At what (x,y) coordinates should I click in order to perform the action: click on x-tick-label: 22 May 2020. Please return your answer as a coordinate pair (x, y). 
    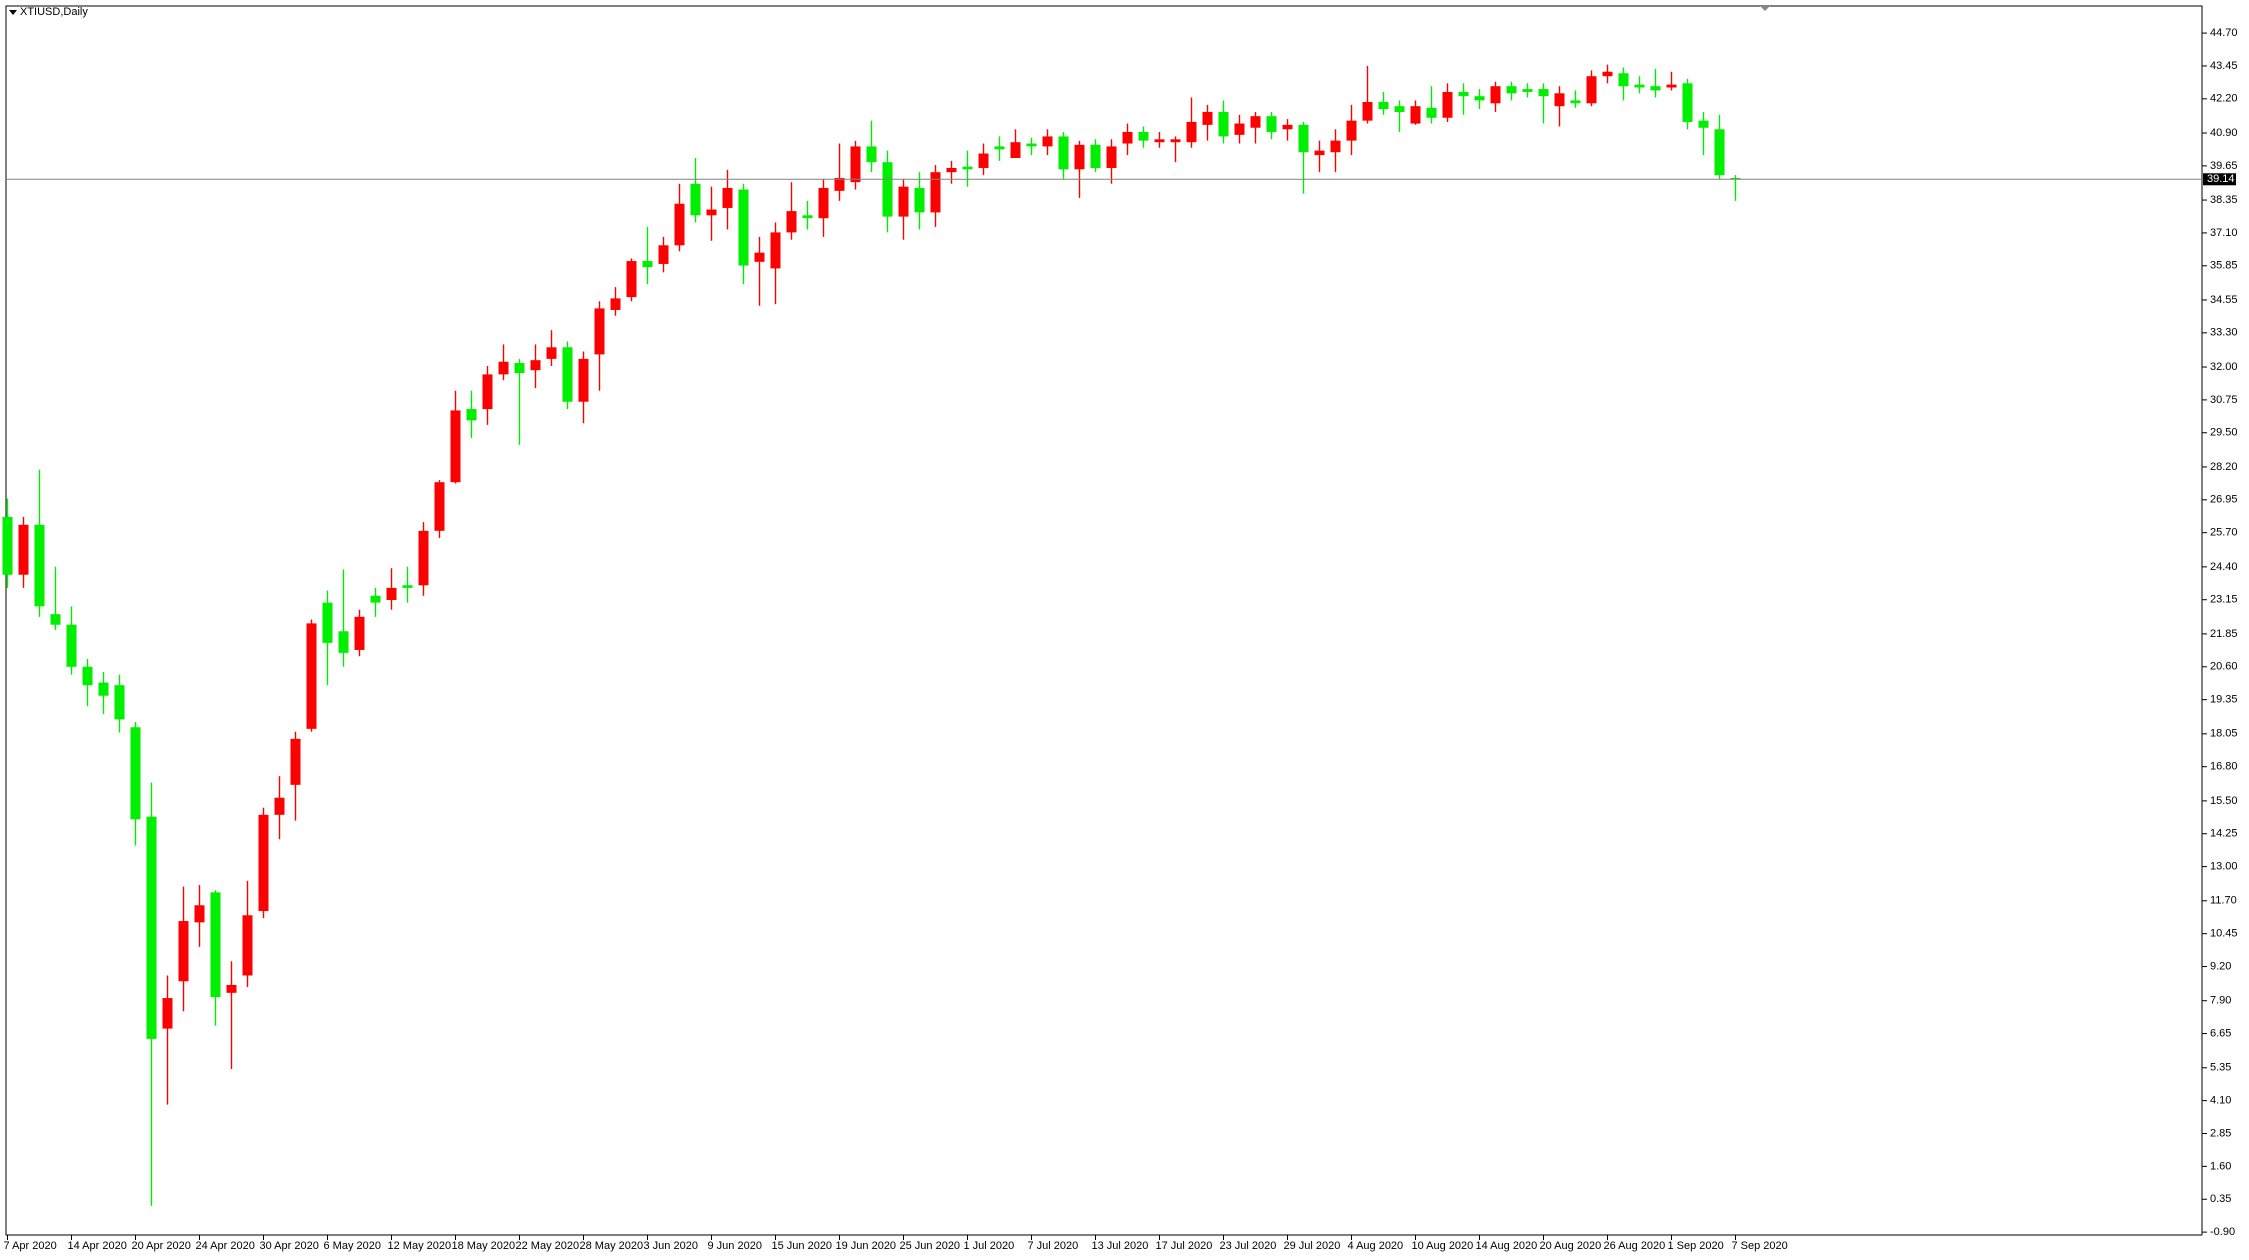
    Looking at the image, I should click on (548, 1246).